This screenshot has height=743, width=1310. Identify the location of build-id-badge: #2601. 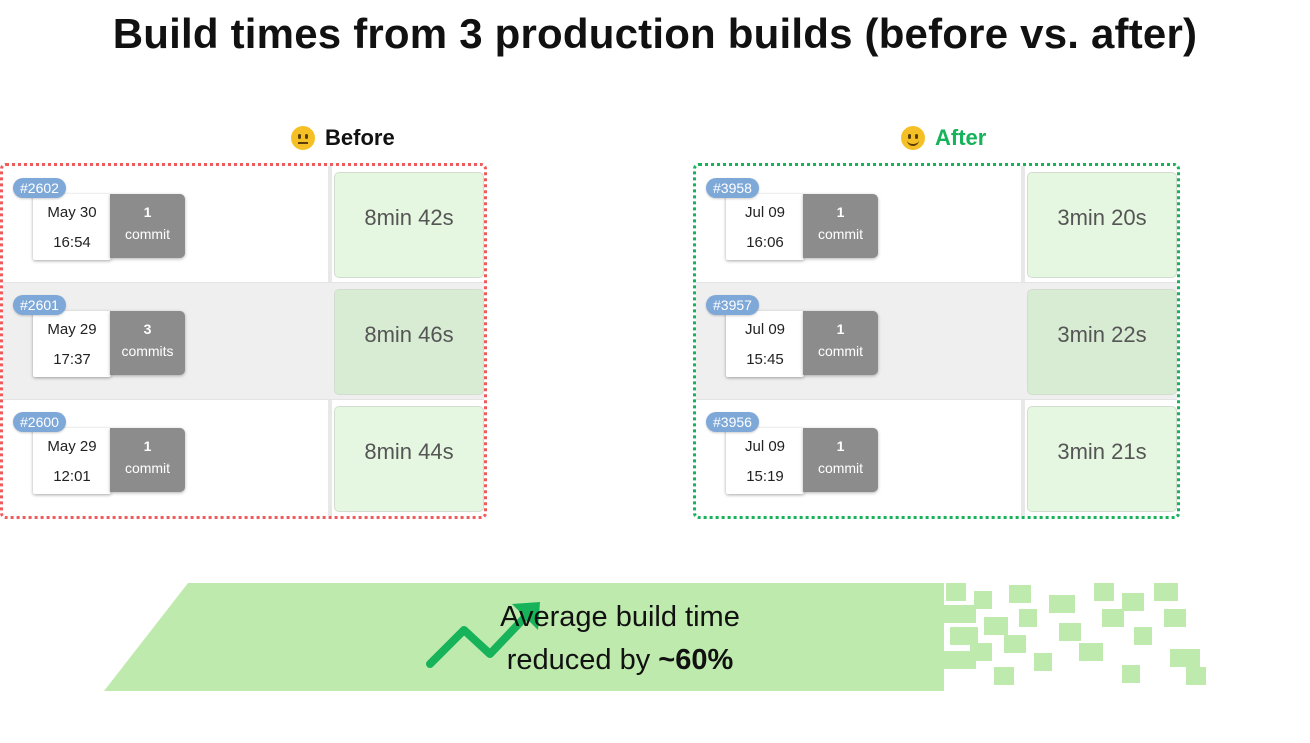
(39, 305).